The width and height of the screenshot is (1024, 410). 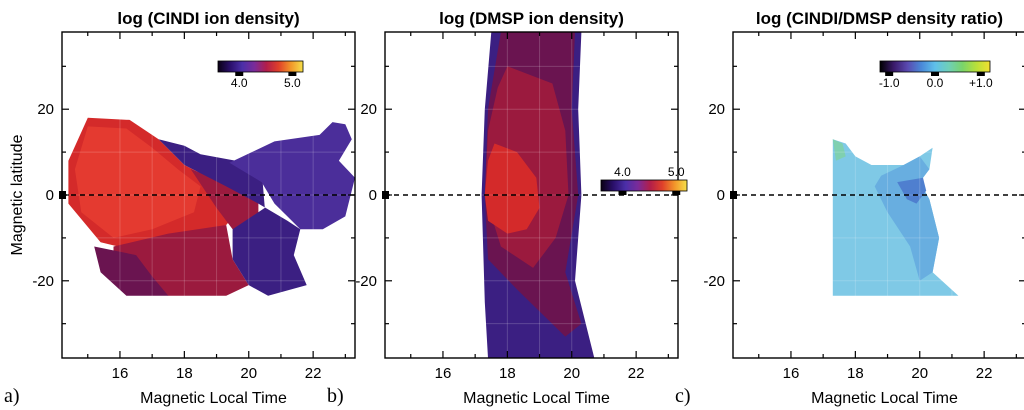 I want to click on panel-letter: c), so click(x=683, y=396).